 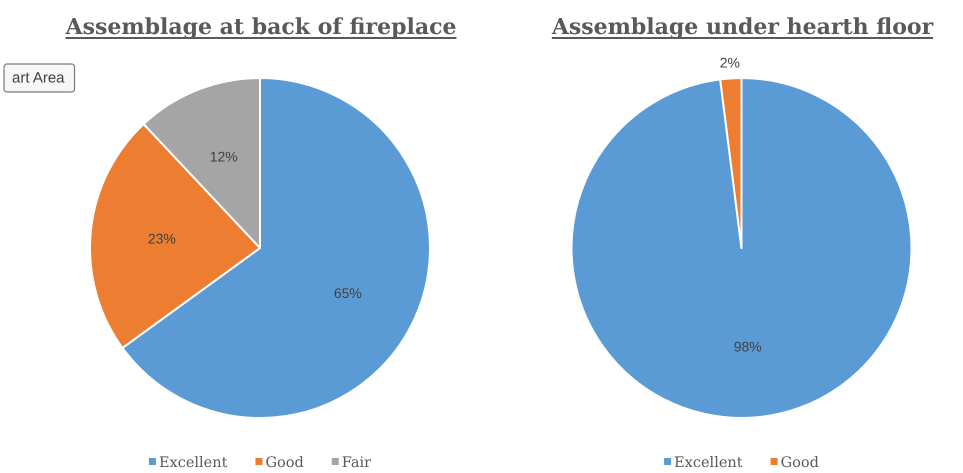 I want to click on chart-title: Assemblage under hearth floor, so click(x=742, y=27).